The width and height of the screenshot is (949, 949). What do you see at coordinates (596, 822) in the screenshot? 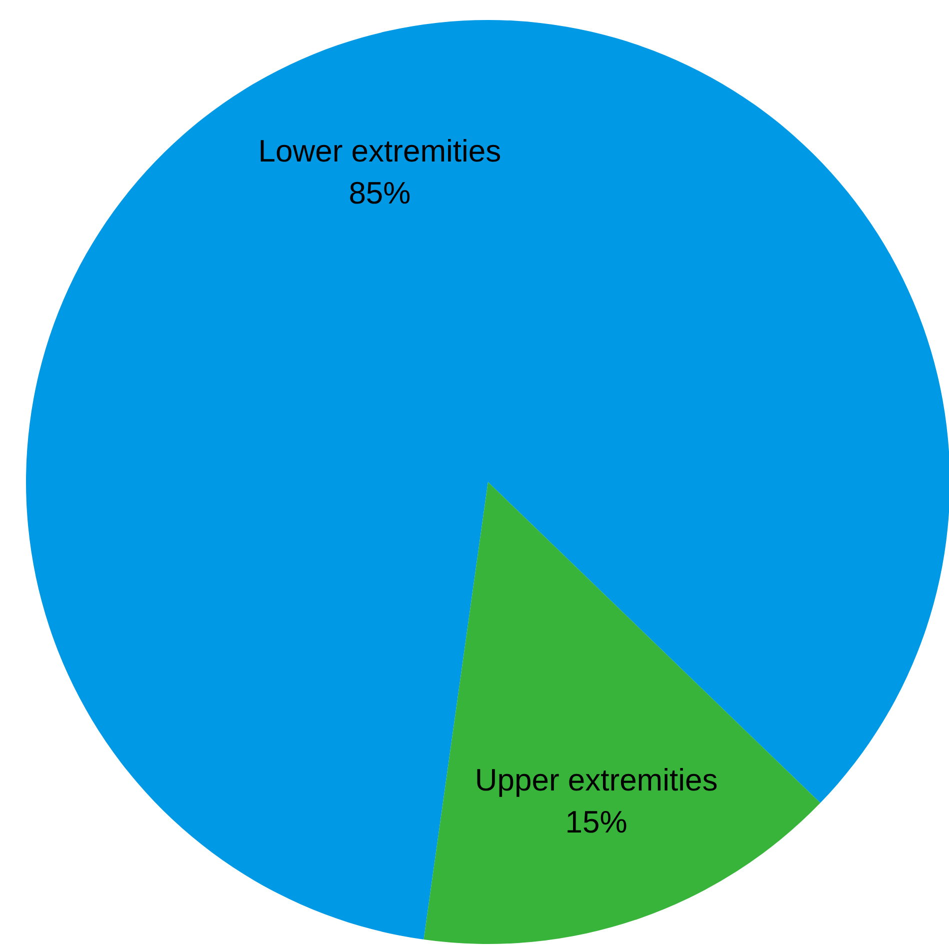
I see `data-label: 15%` at bounding box center [596, 822].